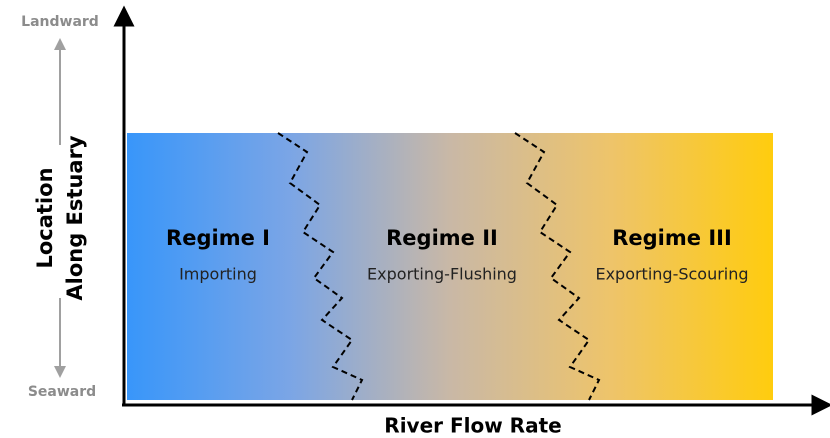 The image size is (830, 438). What do you see at coordinates (671, 274) in the screenshot?
I see `regime-description: Exporting-Scouring` at bounding box center [671, 274].